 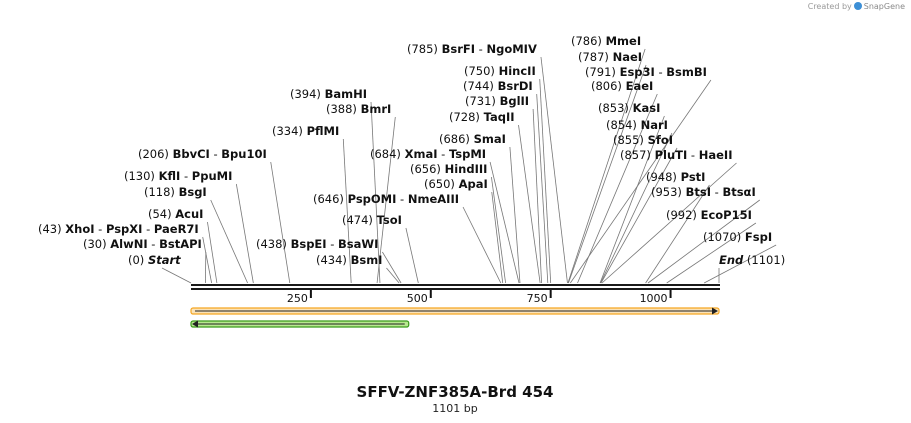 I want to click on site-label-kasi: (853) KasI, so click(x=629, y=108).